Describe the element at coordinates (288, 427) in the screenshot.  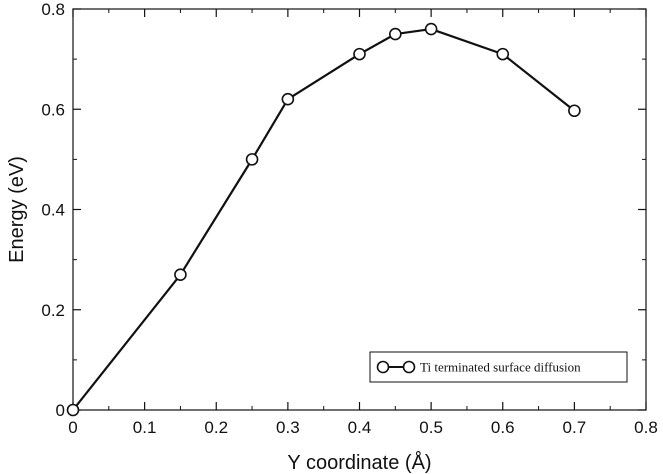
I see `x-tick-label: 0.3` at that location.